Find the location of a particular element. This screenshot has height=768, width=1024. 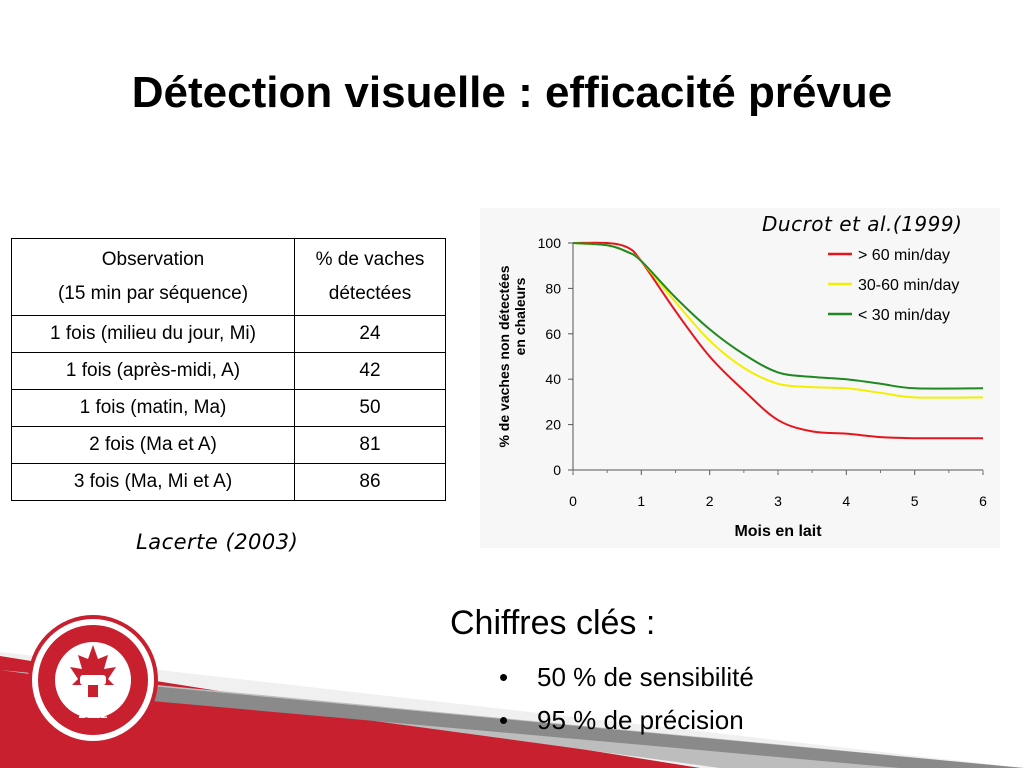

row-value: 24 is located at coordinates (370, 334).